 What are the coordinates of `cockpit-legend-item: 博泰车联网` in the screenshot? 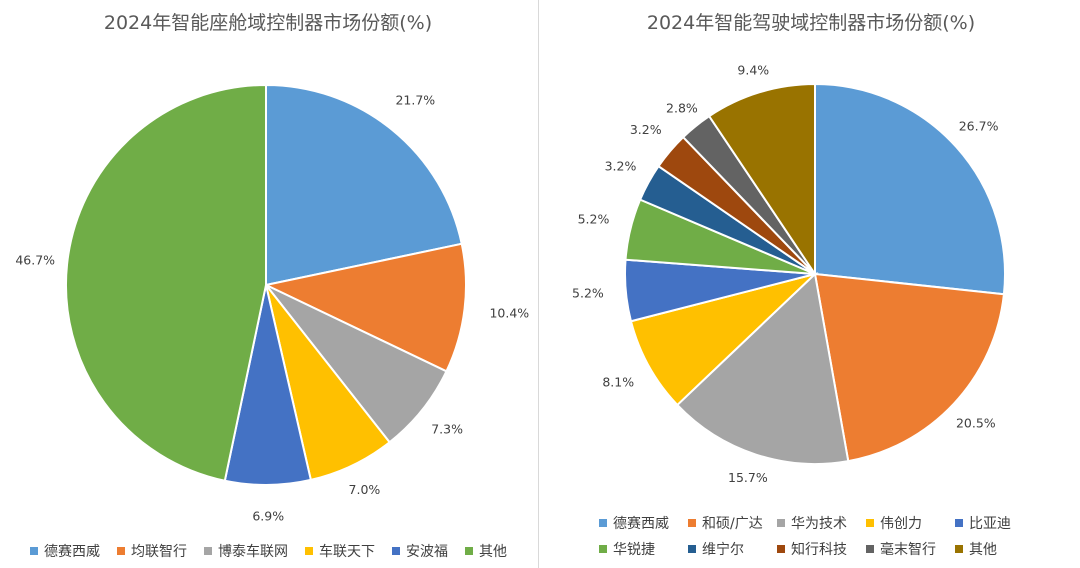 It's located at (246, 551).